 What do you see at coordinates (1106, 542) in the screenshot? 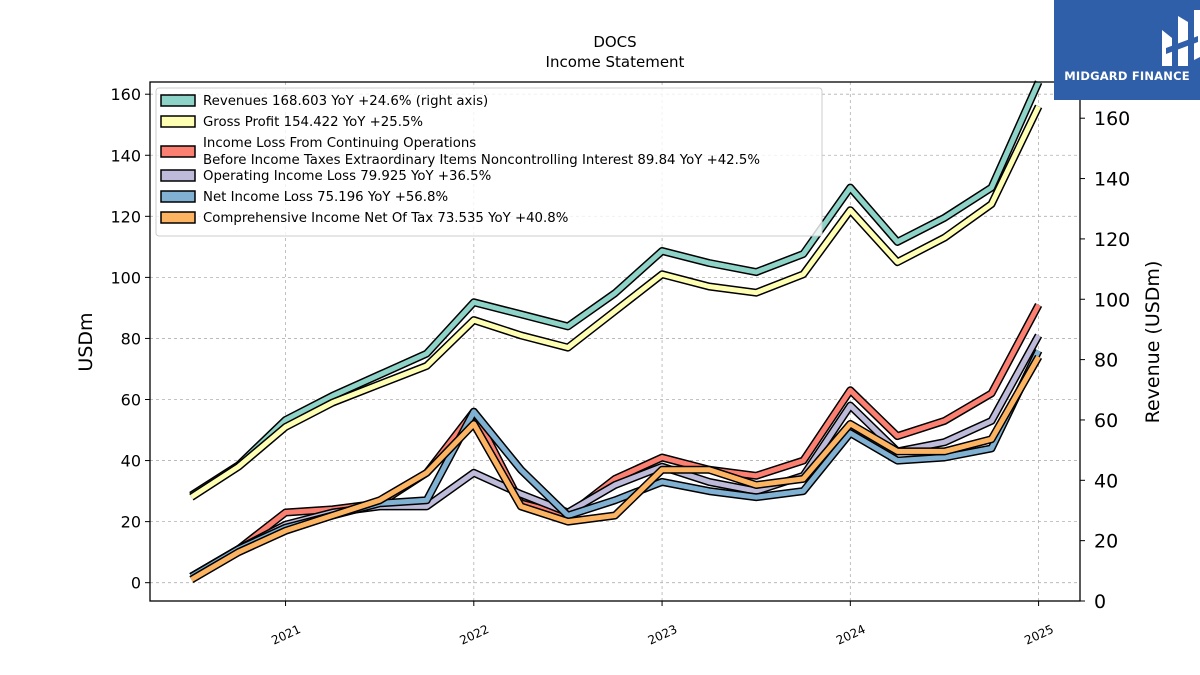
I see `y2-tick-label: 20` at bounding box center [1106, 542].